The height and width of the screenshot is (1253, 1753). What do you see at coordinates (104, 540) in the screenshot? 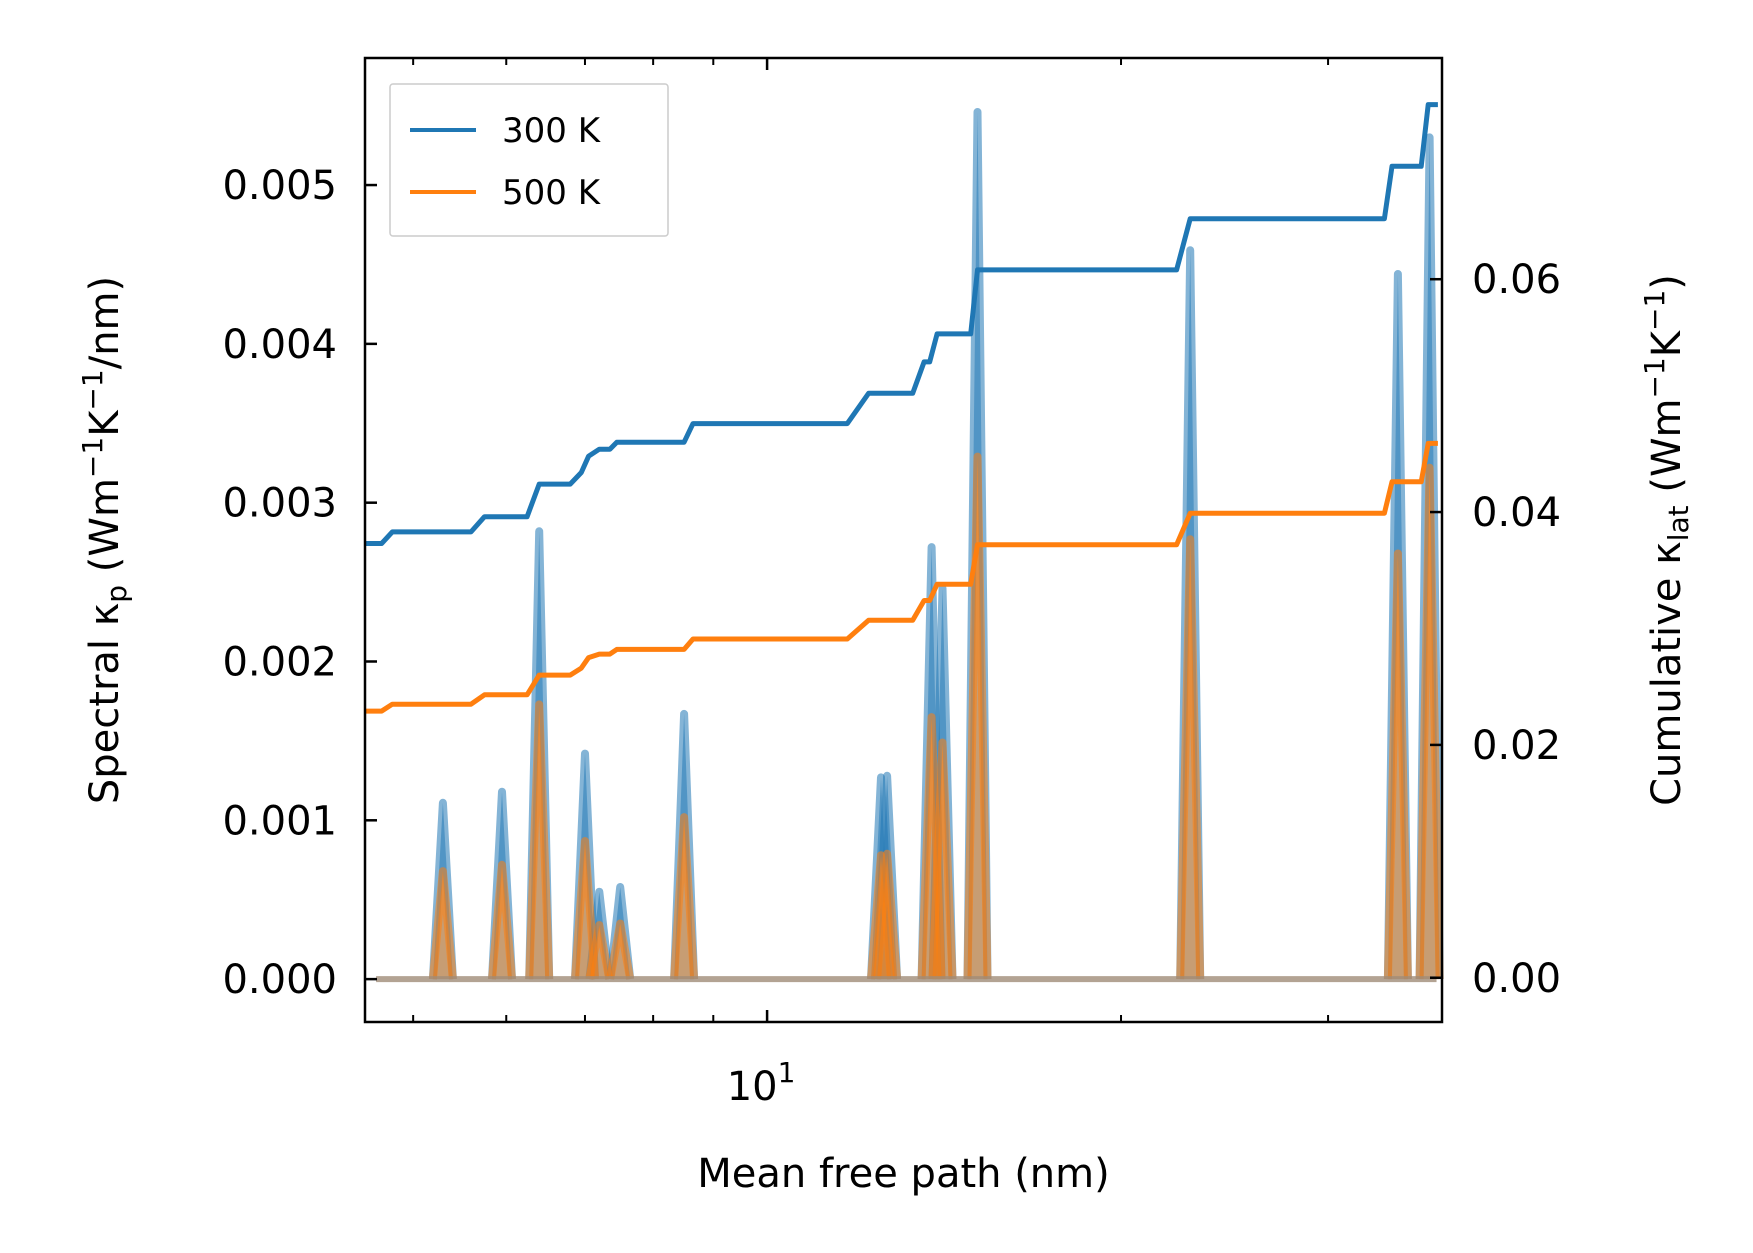
I see `left-y-axis-label: Spectral κp (Wm−1K−1/nm)` at bounding box center [104, 540].